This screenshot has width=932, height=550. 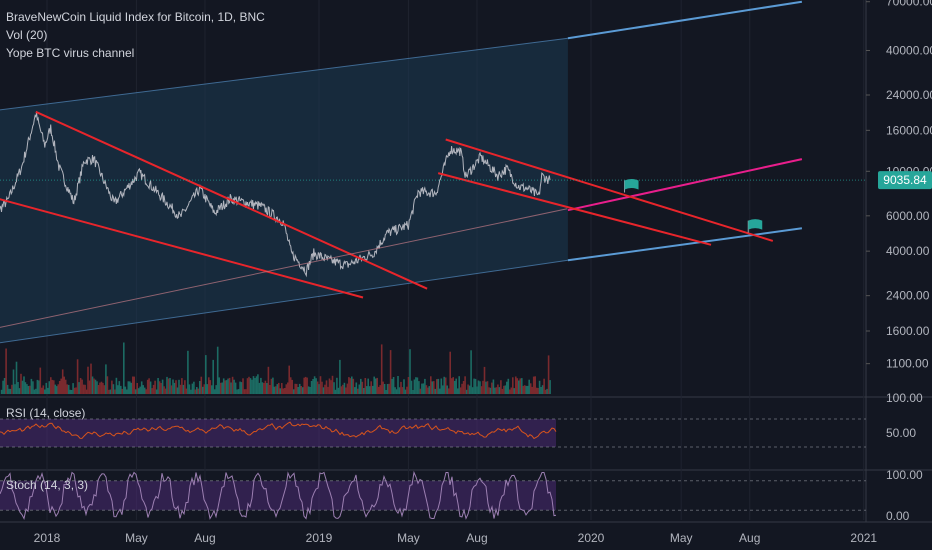 What do you see at coordinates (609, 190) in the screenshot?
I see `trend-line-upper-short` at bounding box center [609, 190].